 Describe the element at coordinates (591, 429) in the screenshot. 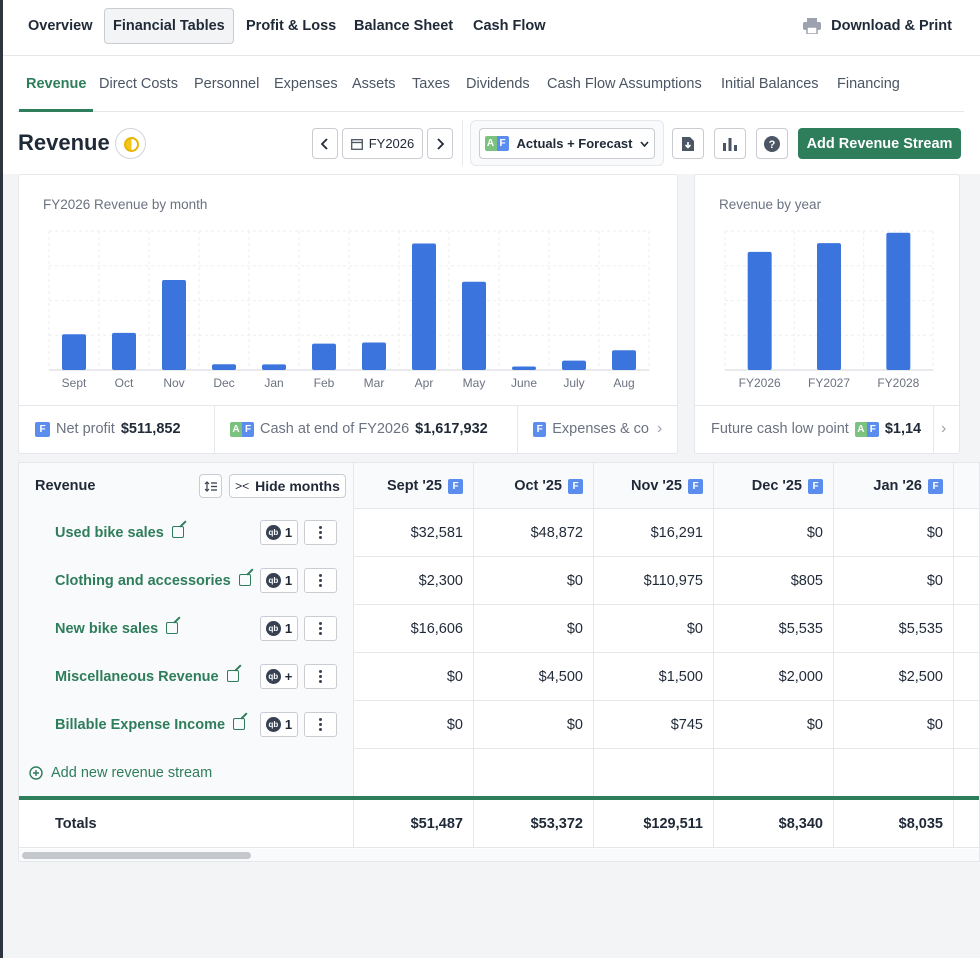

I see `expenses-metric: F Expenses & co` at that location.